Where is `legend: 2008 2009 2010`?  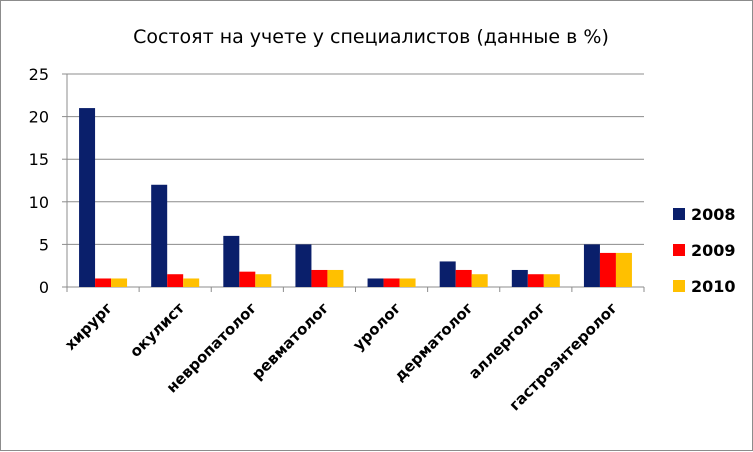
legend: 2008 2009 2010 is located at coordinates (704, 250).